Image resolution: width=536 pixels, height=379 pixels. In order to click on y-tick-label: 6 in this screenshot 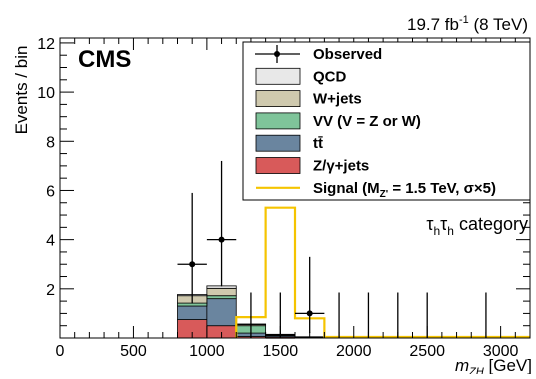, I will do `click(50, 191)`.